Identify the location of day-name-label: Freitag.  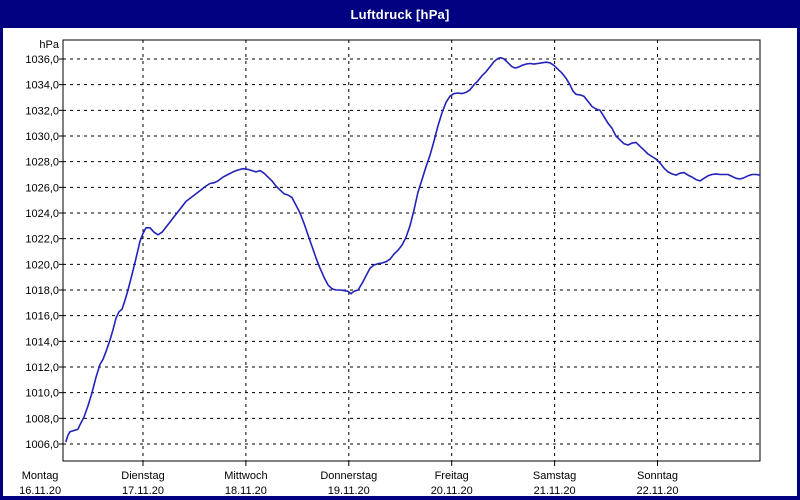
(452, 476).